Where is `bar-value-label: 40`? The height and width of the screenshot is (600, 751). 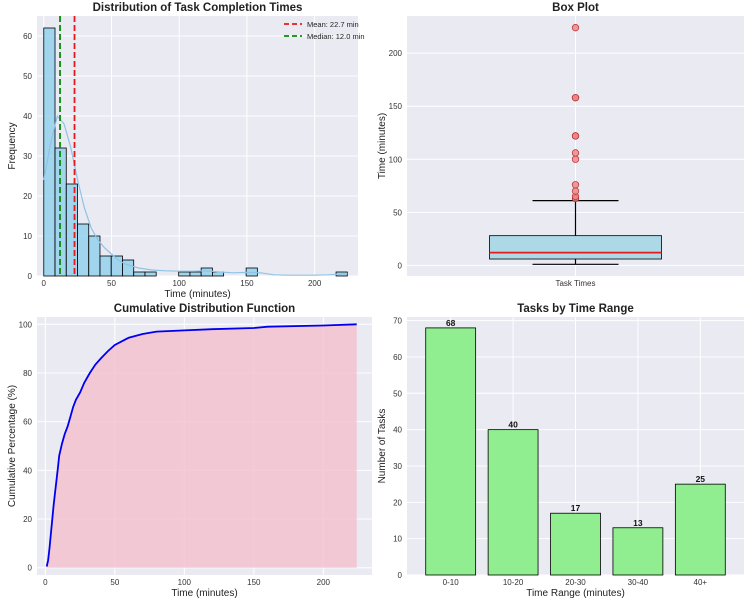 bar-value-label: 40 is located at coordinates (513, 425).